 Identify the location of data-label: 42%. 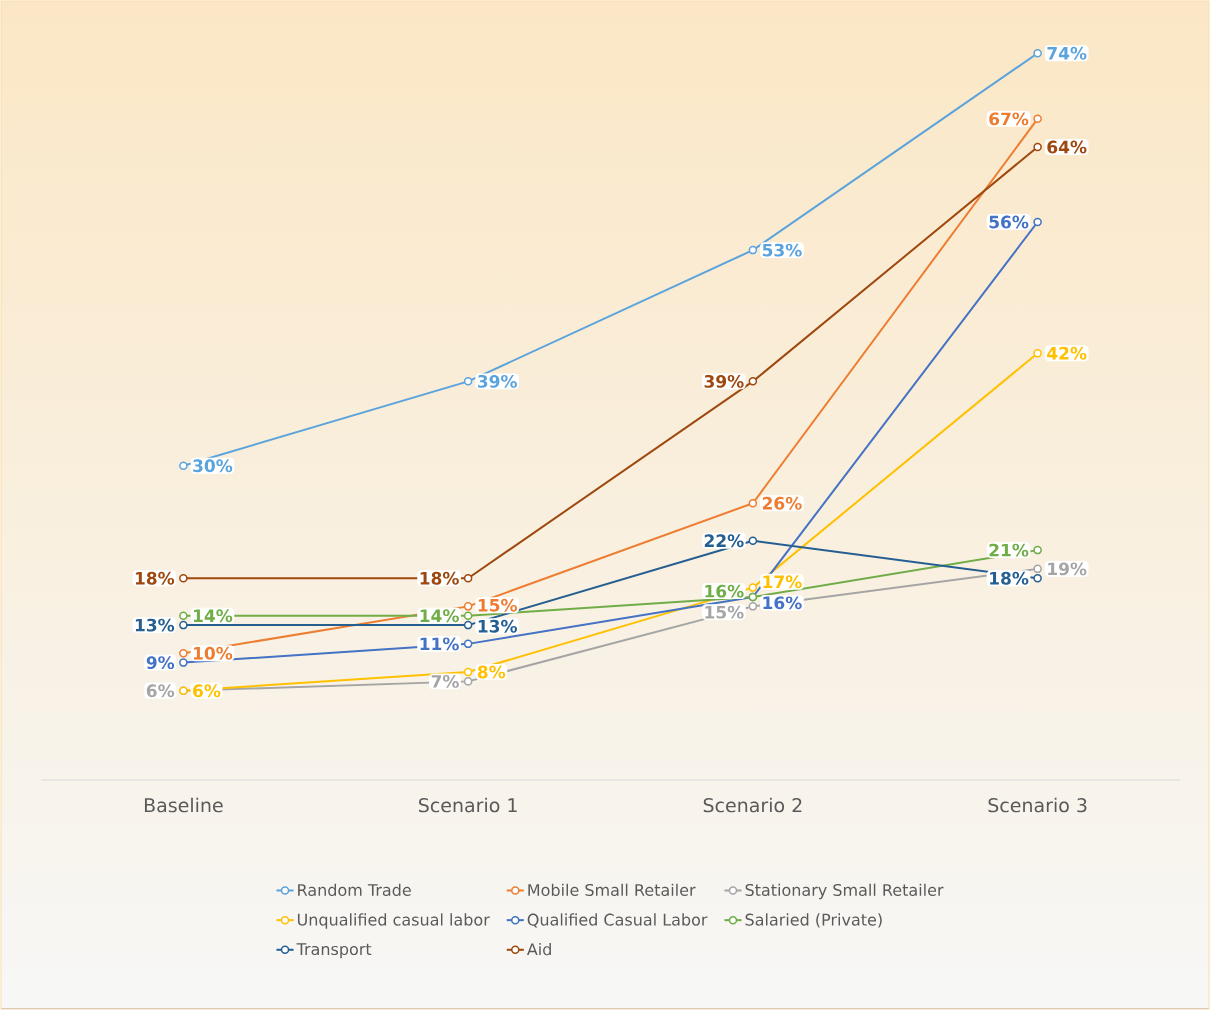
(1067, 353).